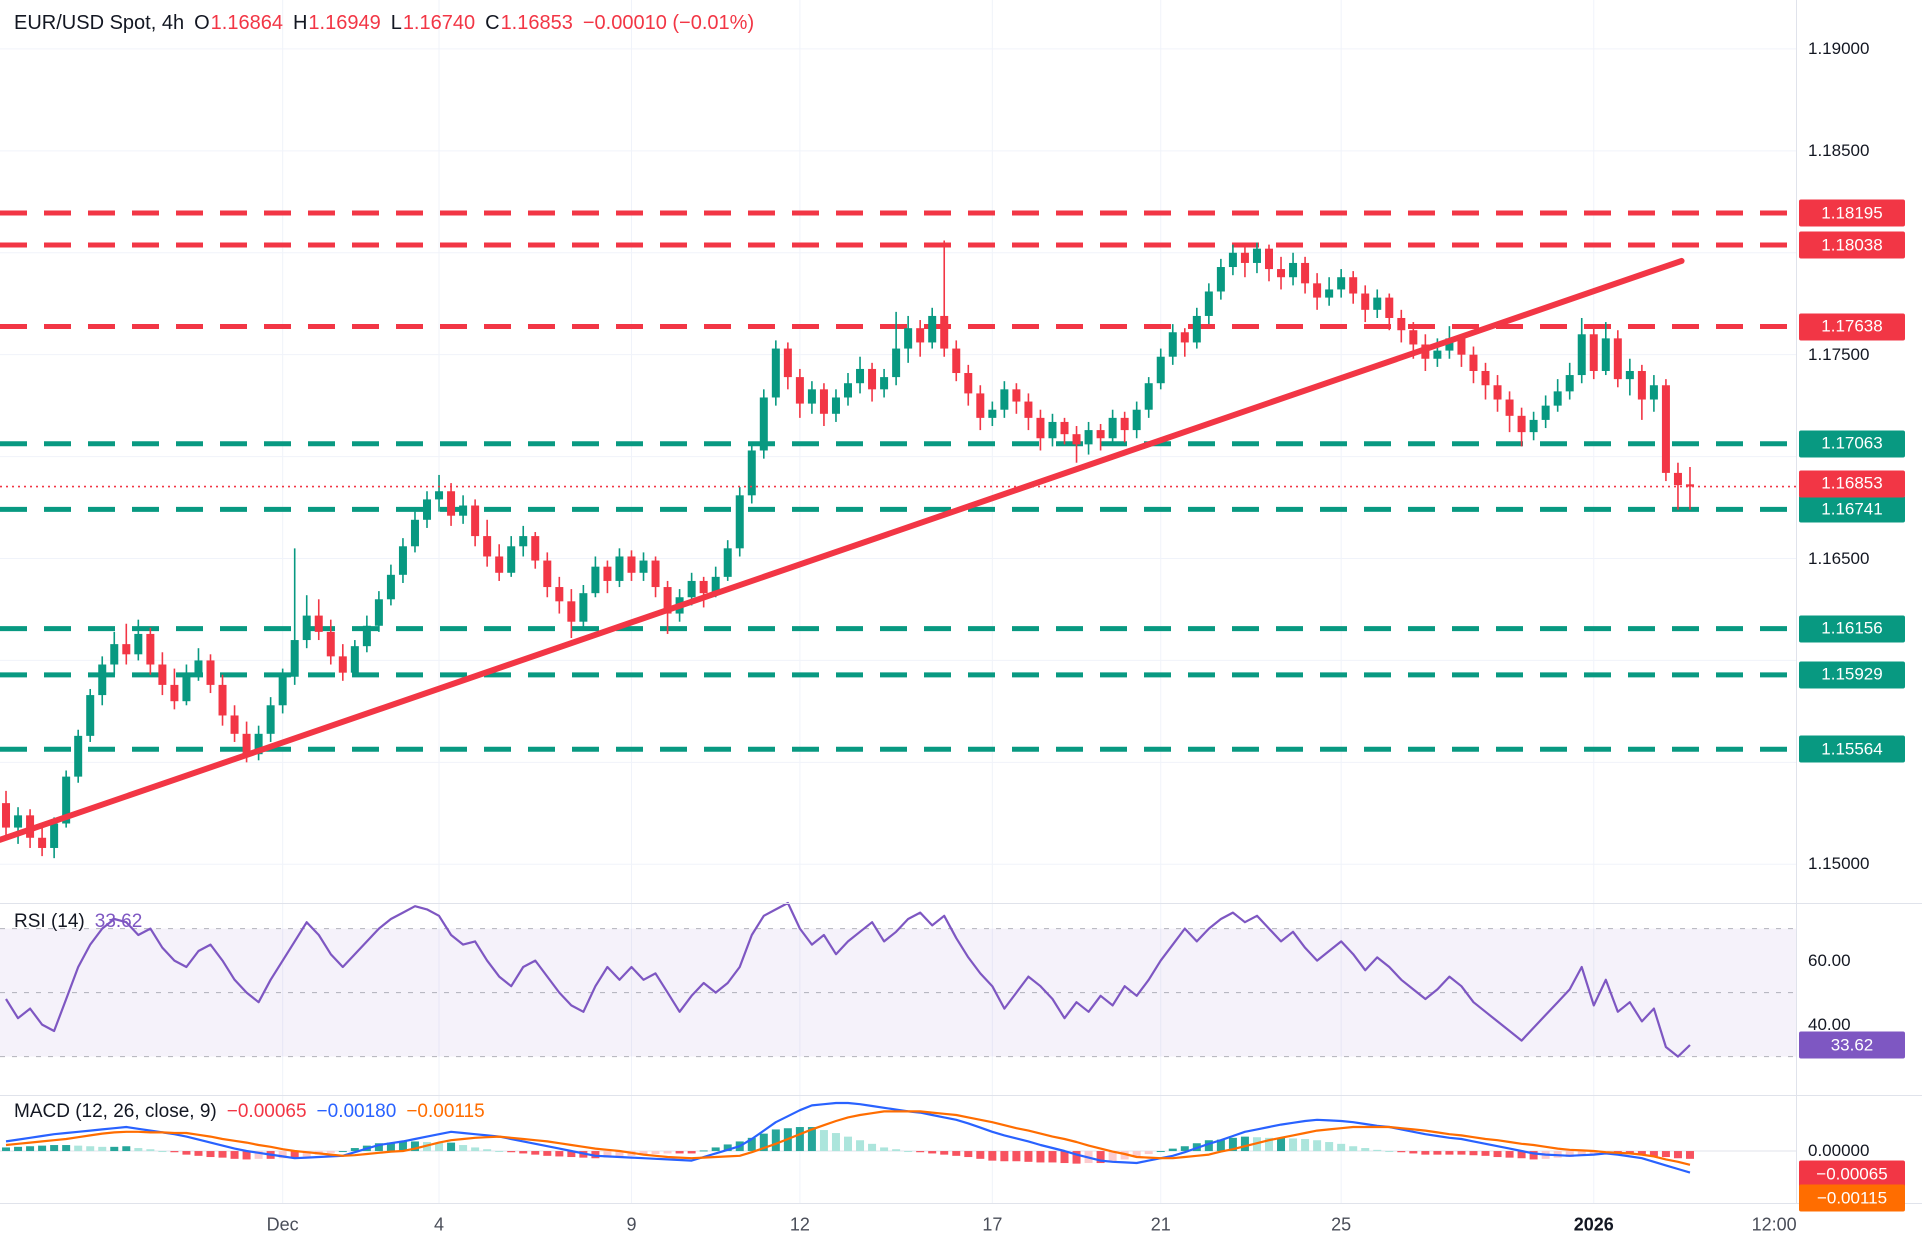 The image size is (1922, 1246). I want to click on change-value: −0.00010 (−0.01%), so click(668, 23).